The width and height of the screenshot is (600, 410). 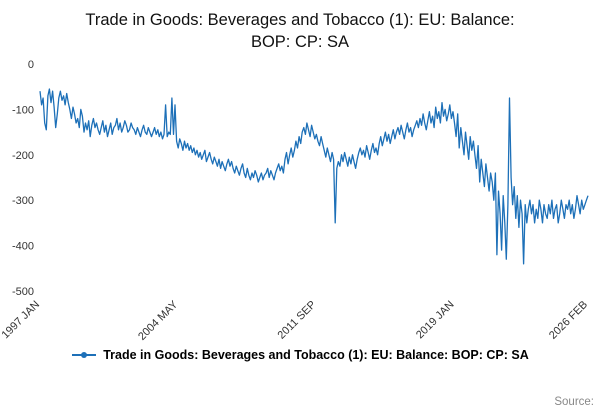 What do you see at coordinates (31, 65) in the screenshot?
I see `svg-text: 0` at bounding box center [31, 65].